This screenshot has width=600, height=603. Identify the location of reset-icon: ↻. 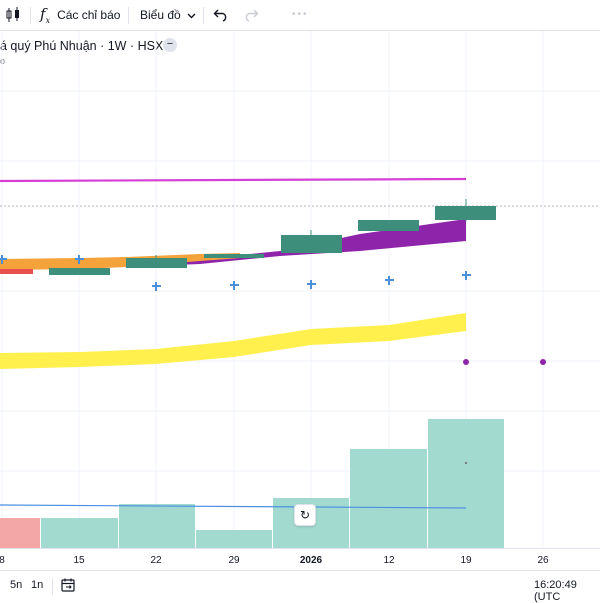
(305, 515).